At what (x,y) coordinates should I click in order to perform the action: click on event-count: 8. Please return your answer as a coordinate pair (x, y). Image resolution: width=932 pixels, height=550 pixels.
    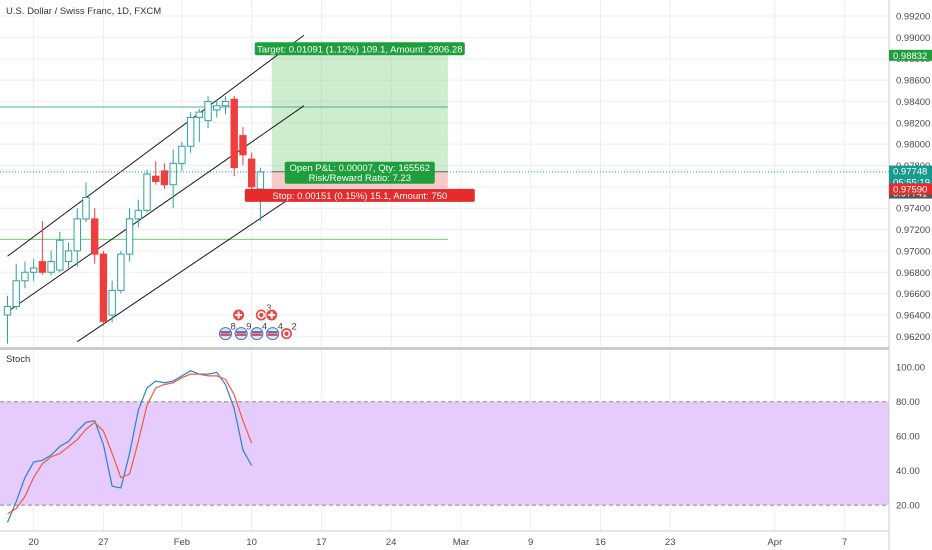
    Looking at the image, I should click on (233, 327).